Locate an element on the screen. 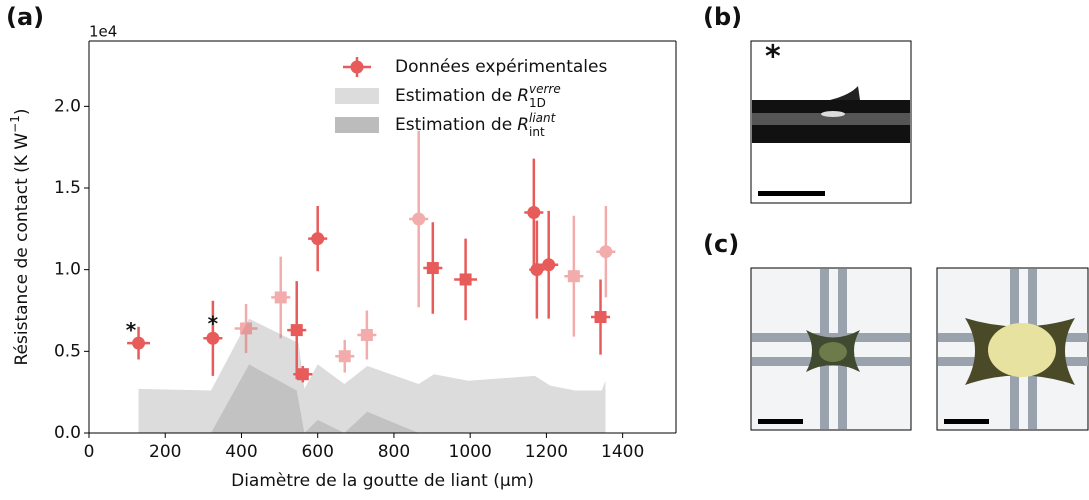 The height and width of the screenshot is (500, 1089). panel-label: (a) is located at coordinates (25, 17).